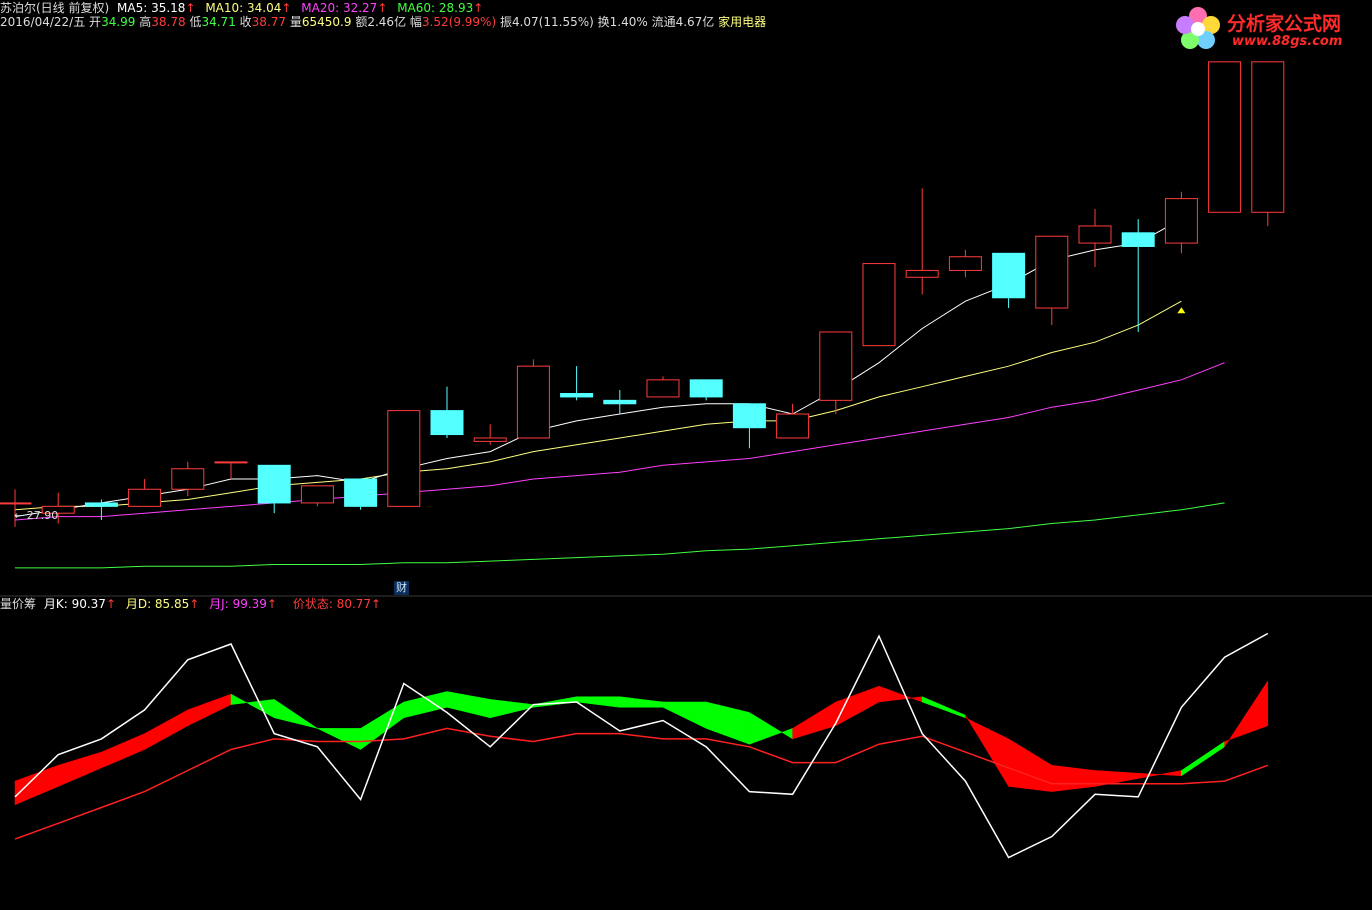 The width and height of the screenshot is (1372, 910). Describe the element at coordinates (339, 8) in the screenshot. I see `ma20-value: MA20: 32.27` at that location.